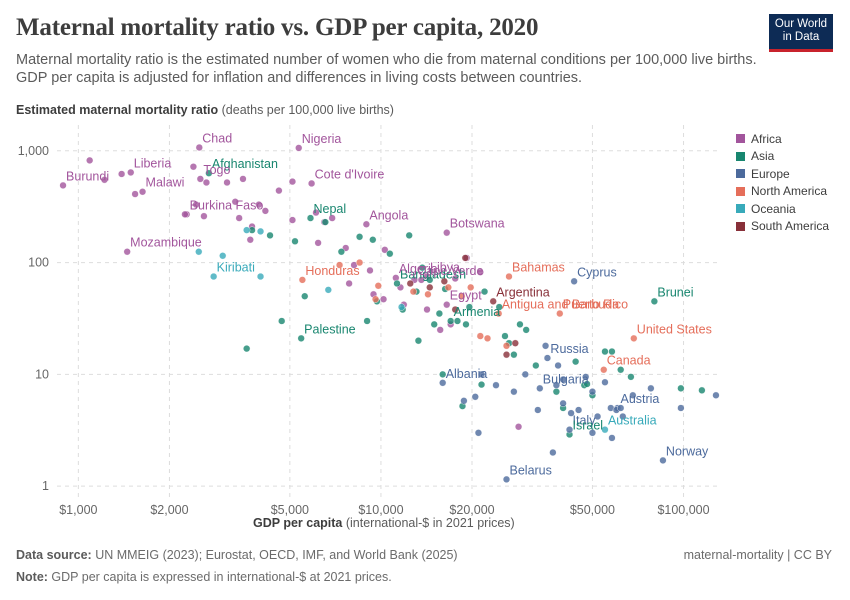 The height and width of the screenshot is (600, 850). Describe the element at coordinates (329, 209) in the screenshot. I see `point-label: Nepal` at that location.